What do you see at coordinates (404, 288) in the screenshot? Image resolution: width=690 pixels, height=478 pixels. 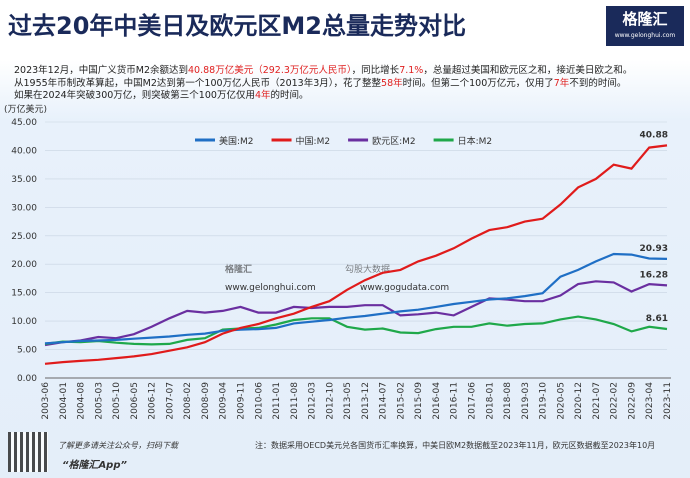 I see `watermark: www.gogudata.com` at bounding box center [404, 288].